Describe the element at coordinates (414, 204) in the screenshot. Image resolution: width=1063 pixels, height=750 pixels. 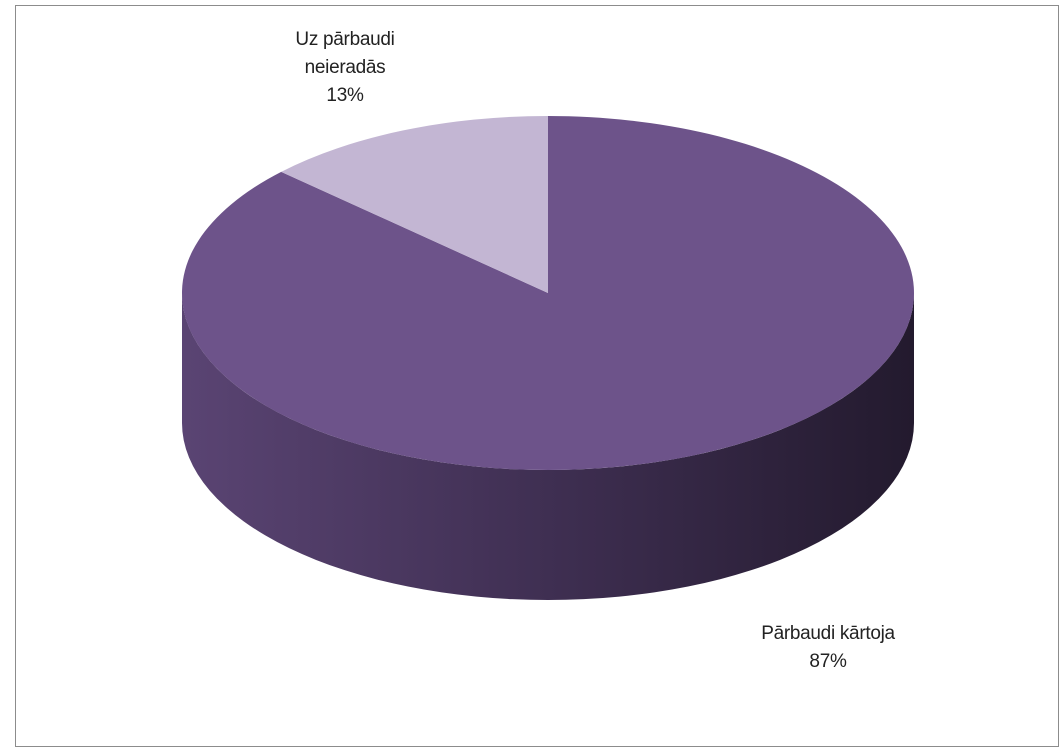
I see `pie-slice` at that location.